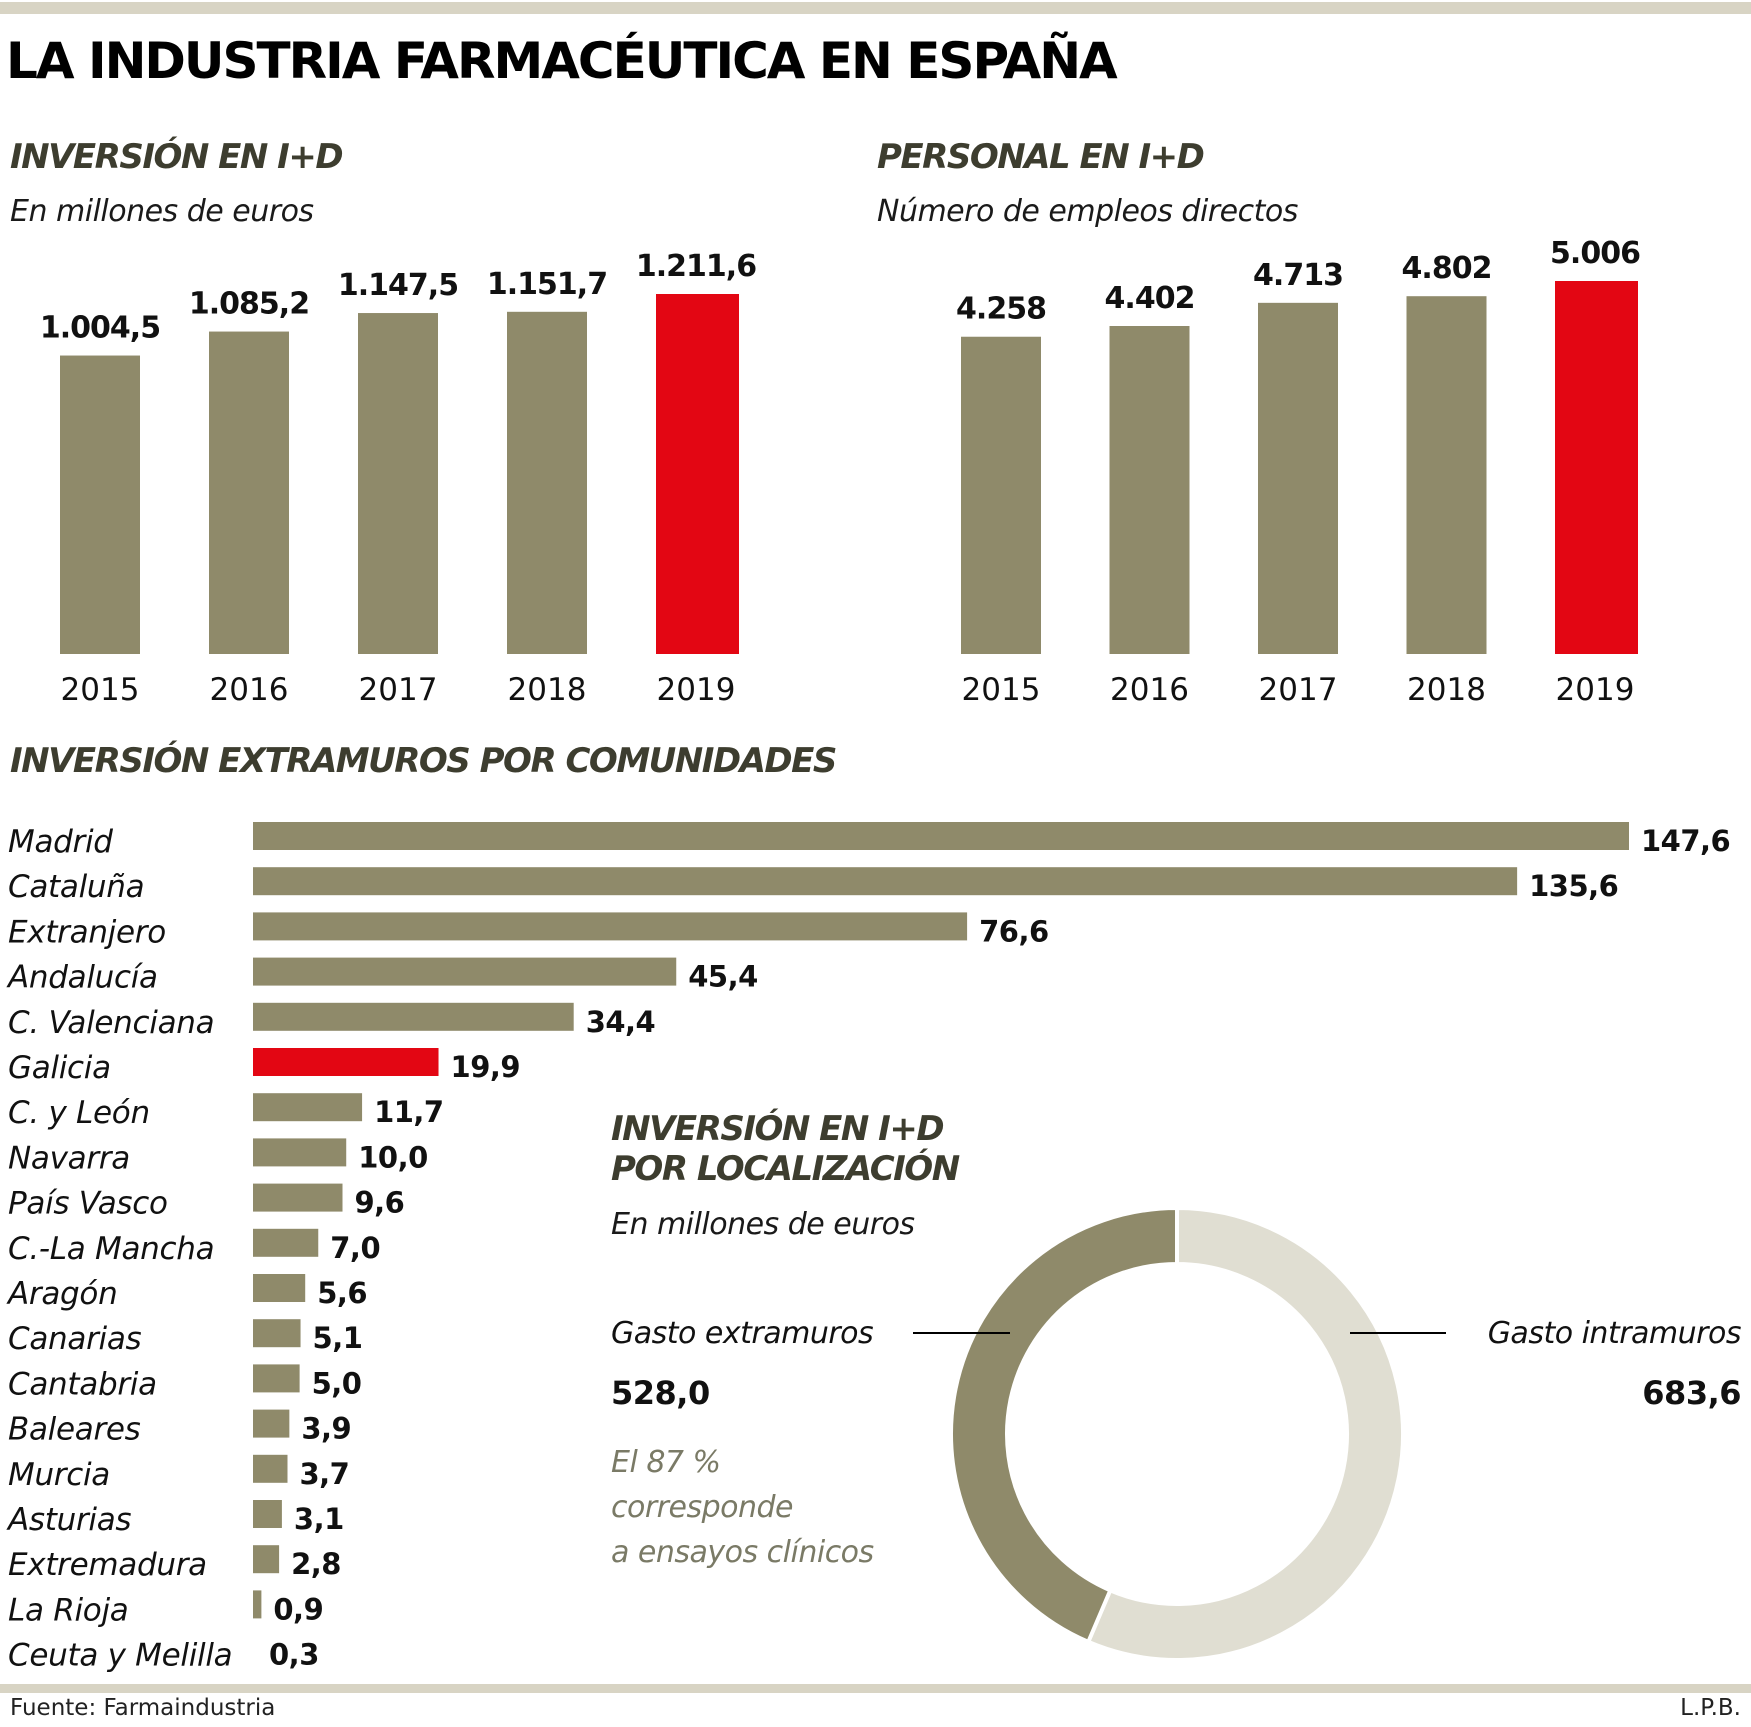  What do you see at coordinates (120, 1656) in the screenshot?
I see `region-label: Ceuta y Melilla` at bounding box center [120, 1656].